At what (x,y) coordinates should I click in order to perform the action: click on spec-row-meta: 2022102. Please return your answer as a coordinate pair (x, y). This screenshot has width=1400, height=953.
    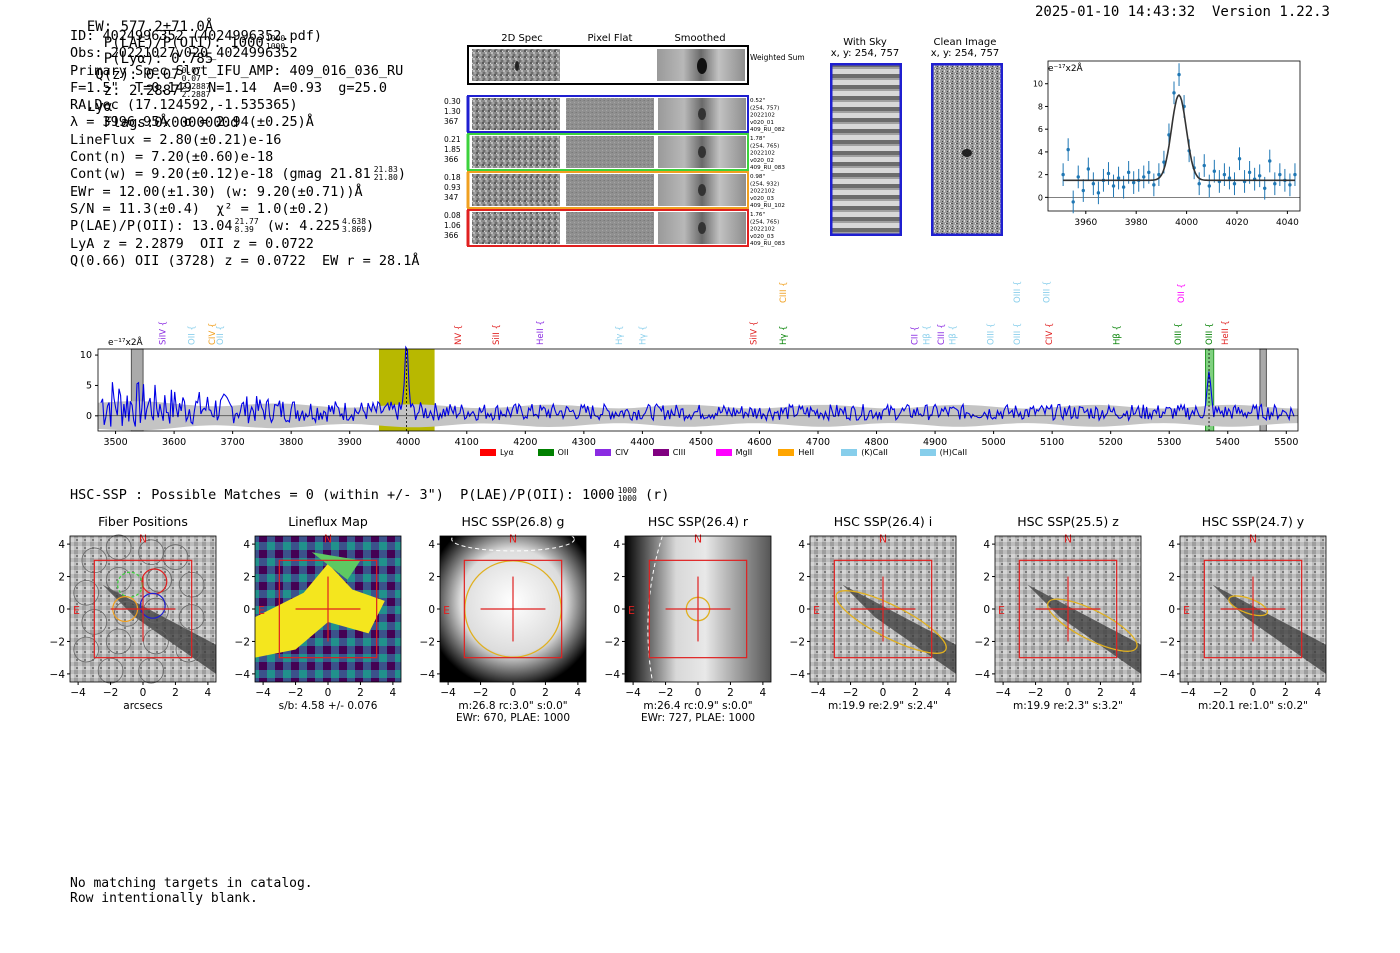
    Looking at the image, I should click on (762, 116).